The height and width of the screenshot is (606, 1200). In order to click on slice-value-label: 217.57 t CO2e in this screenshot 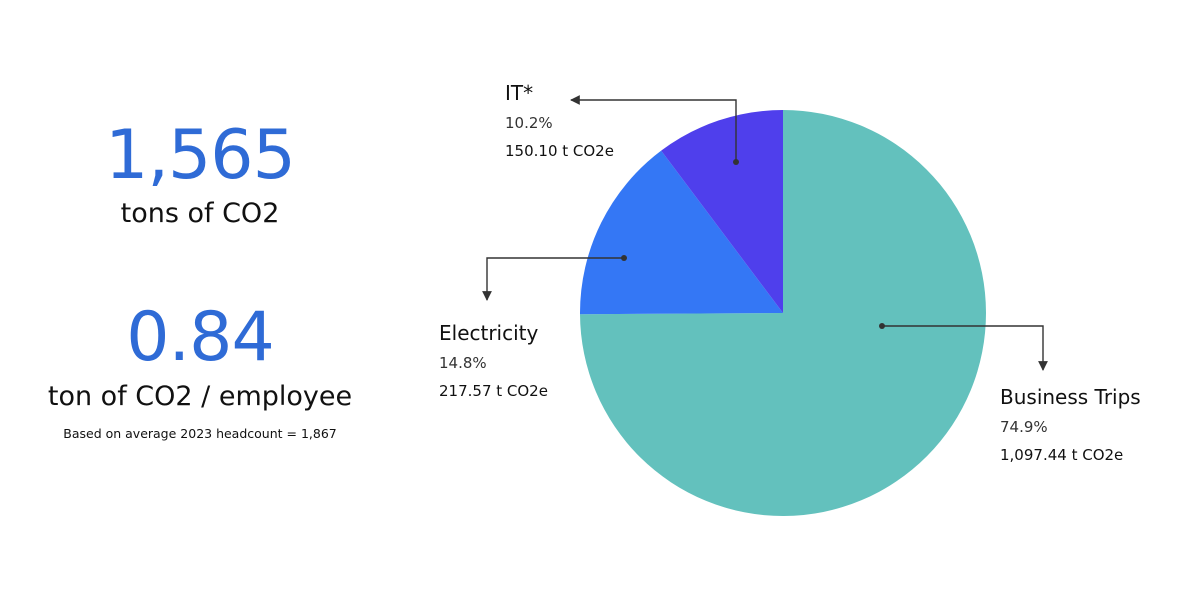, I will do `click(493, 391)`.